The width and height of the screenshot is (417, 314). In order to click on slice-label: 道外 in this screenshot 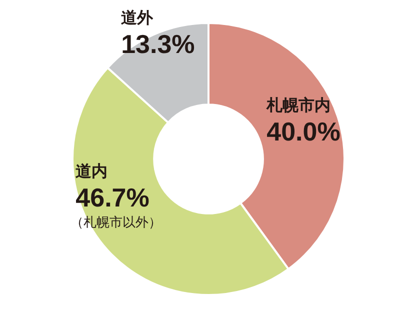, I will do `click(137, 17)`.